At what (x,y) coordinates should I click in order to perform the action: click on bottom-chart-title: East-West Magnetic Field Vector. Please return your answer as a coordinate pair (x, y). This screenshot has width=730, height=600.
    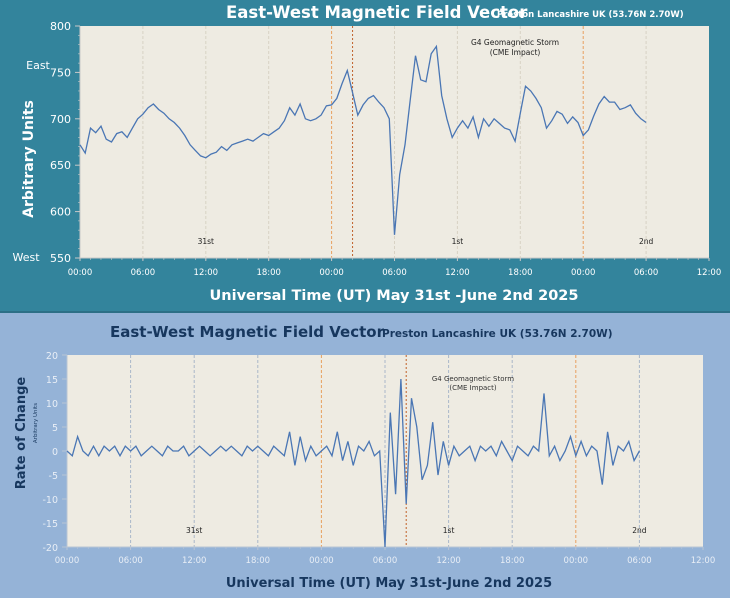
    Looking at the image, I should click on (247, 332).